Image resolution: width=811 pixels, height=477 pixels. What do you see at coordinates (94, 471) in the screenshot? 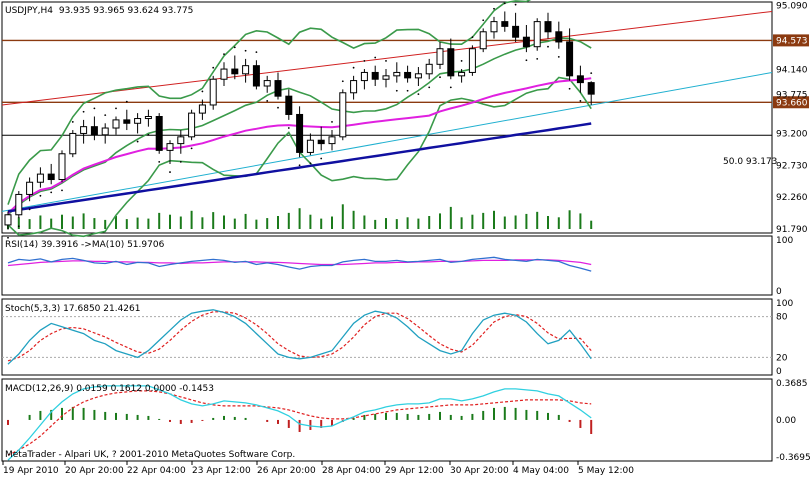
I see `time-axis-label: 20 Apr 20:00` at bounding box center [94, 471].